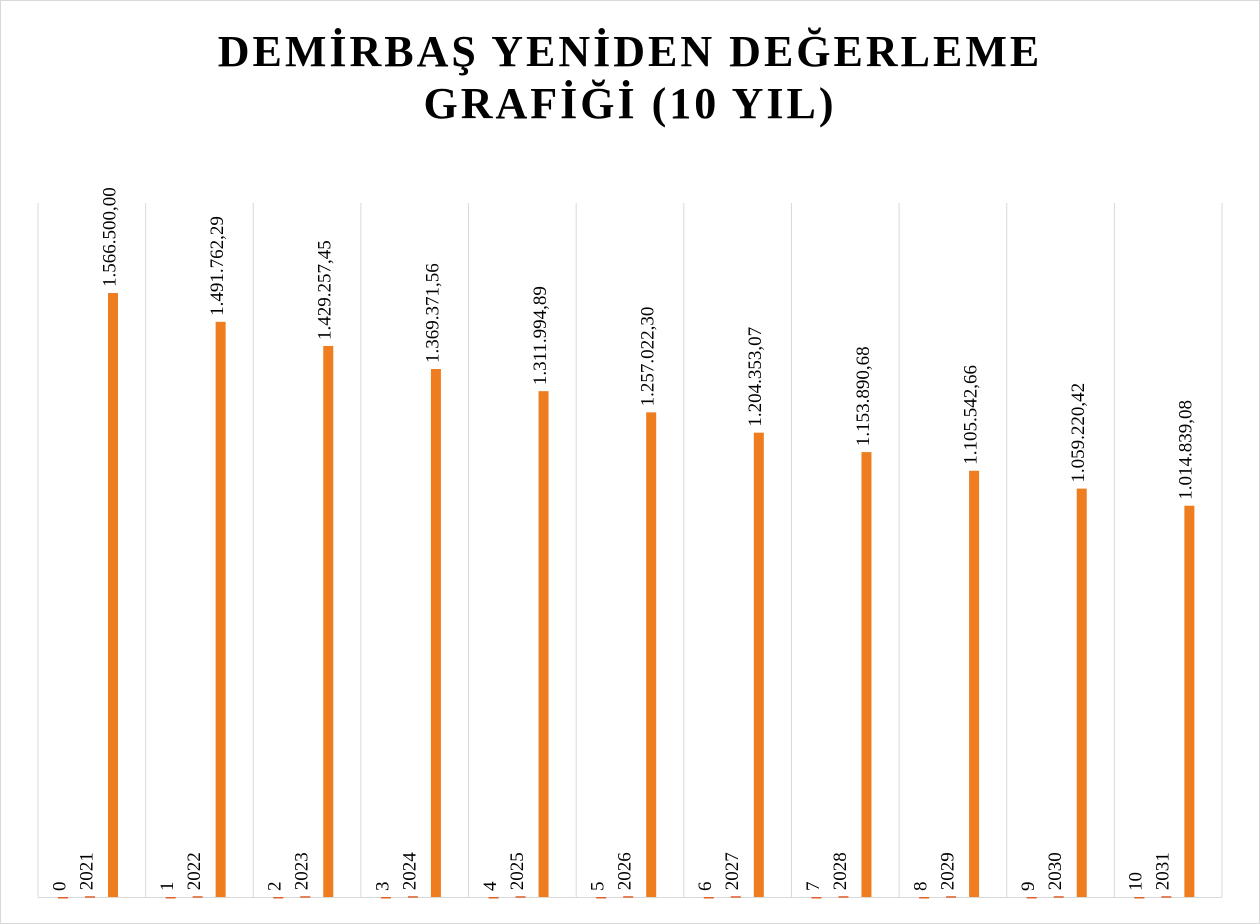 This screenshot has height=924, width=1260. Describe the element at coordinates (920, 886) in the screenshot. I see `data-label: 8` at that location.